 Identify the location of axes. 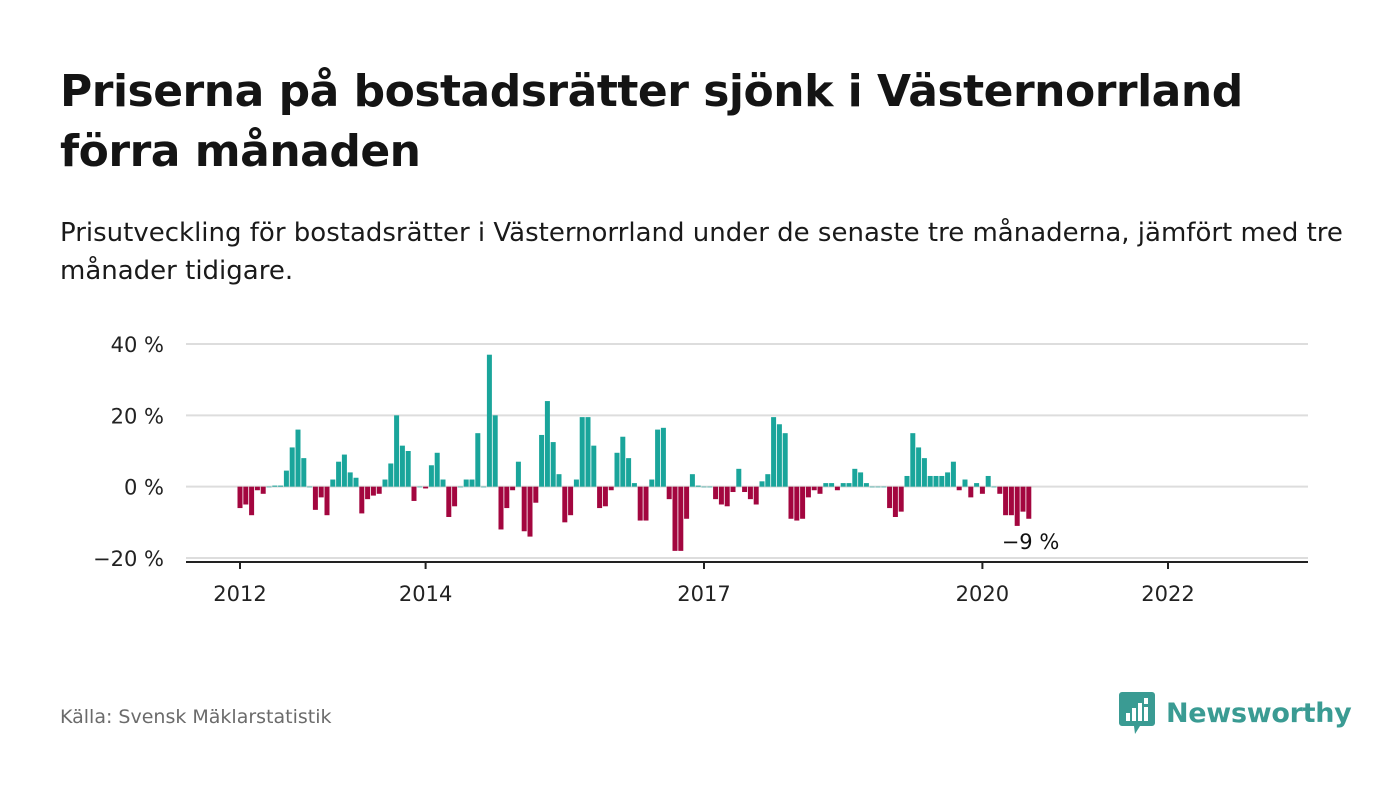
(747, 565).